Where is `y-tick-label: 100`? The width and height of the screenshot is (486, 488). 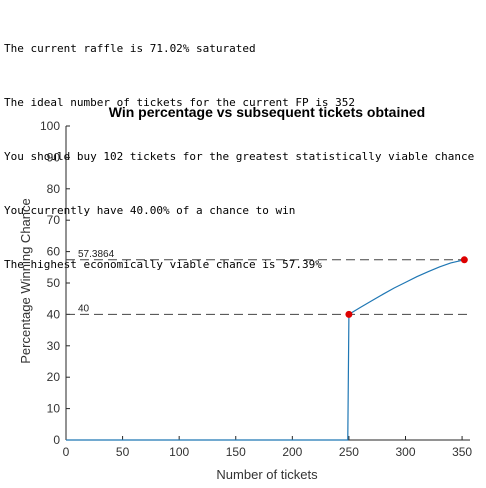 y-tick-label: 100 is located at coordinates (50, 126).